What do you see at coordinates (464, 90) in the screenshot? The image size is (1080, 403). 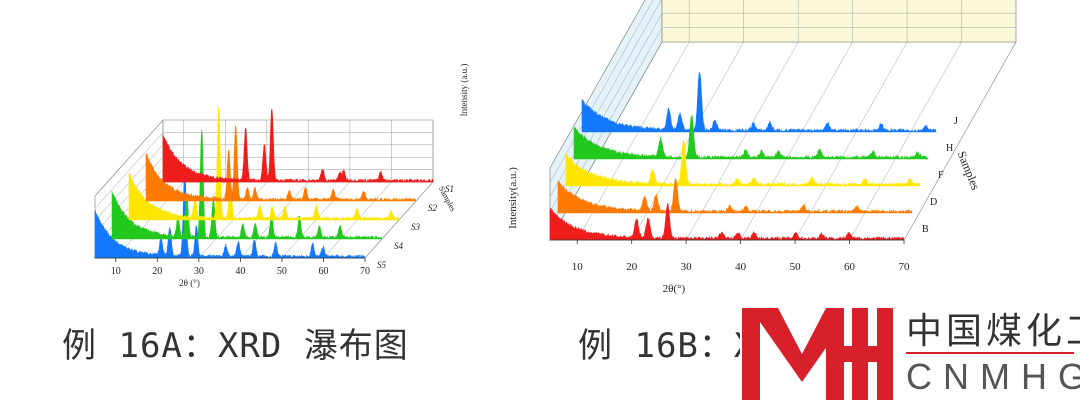 I see `chart-a-y-axis-label: Intensity (a.u.)` at bounding box center [464, 90].